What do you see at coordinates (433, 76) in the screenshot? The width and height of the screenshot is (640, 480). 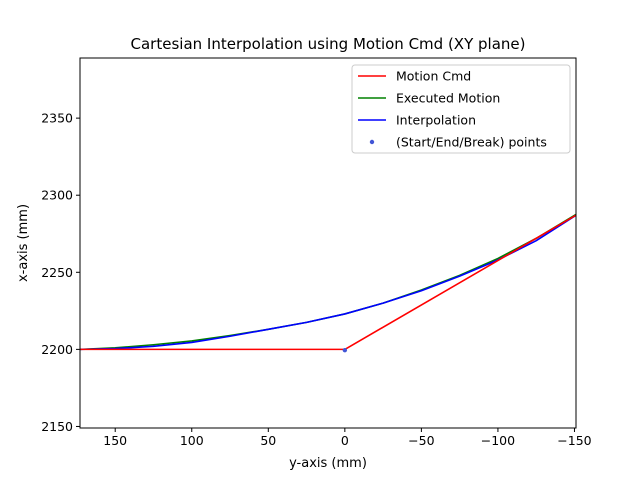 I see `legend-label: Motion Cmd` at bounding box center [433, 76].